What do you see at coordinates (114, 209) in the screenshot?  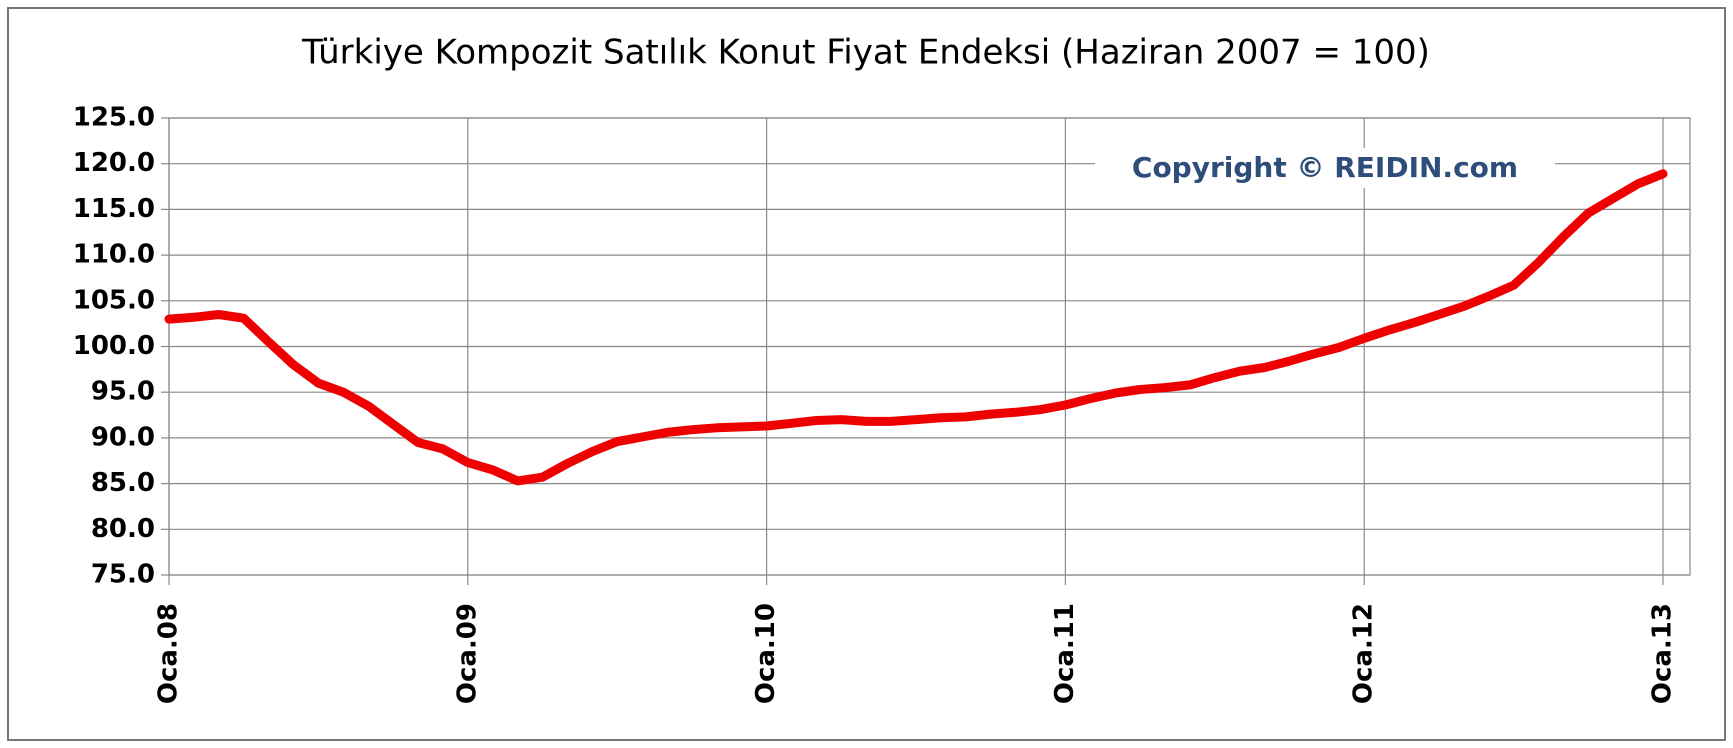 I see `y-tick-label: 115.0` at bounding box center [114, 209].